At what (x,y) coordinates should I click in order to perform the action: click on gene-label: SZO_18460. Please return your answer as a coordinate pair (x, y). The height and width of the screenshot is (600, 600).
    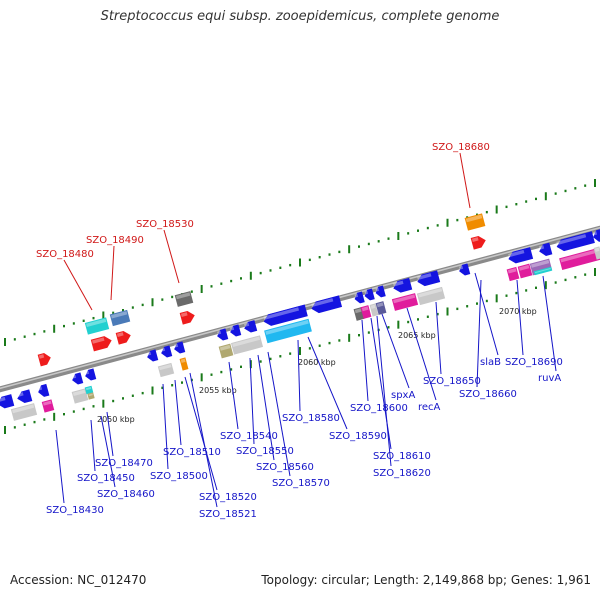
    Looking at the image, I should click on (126, 494).